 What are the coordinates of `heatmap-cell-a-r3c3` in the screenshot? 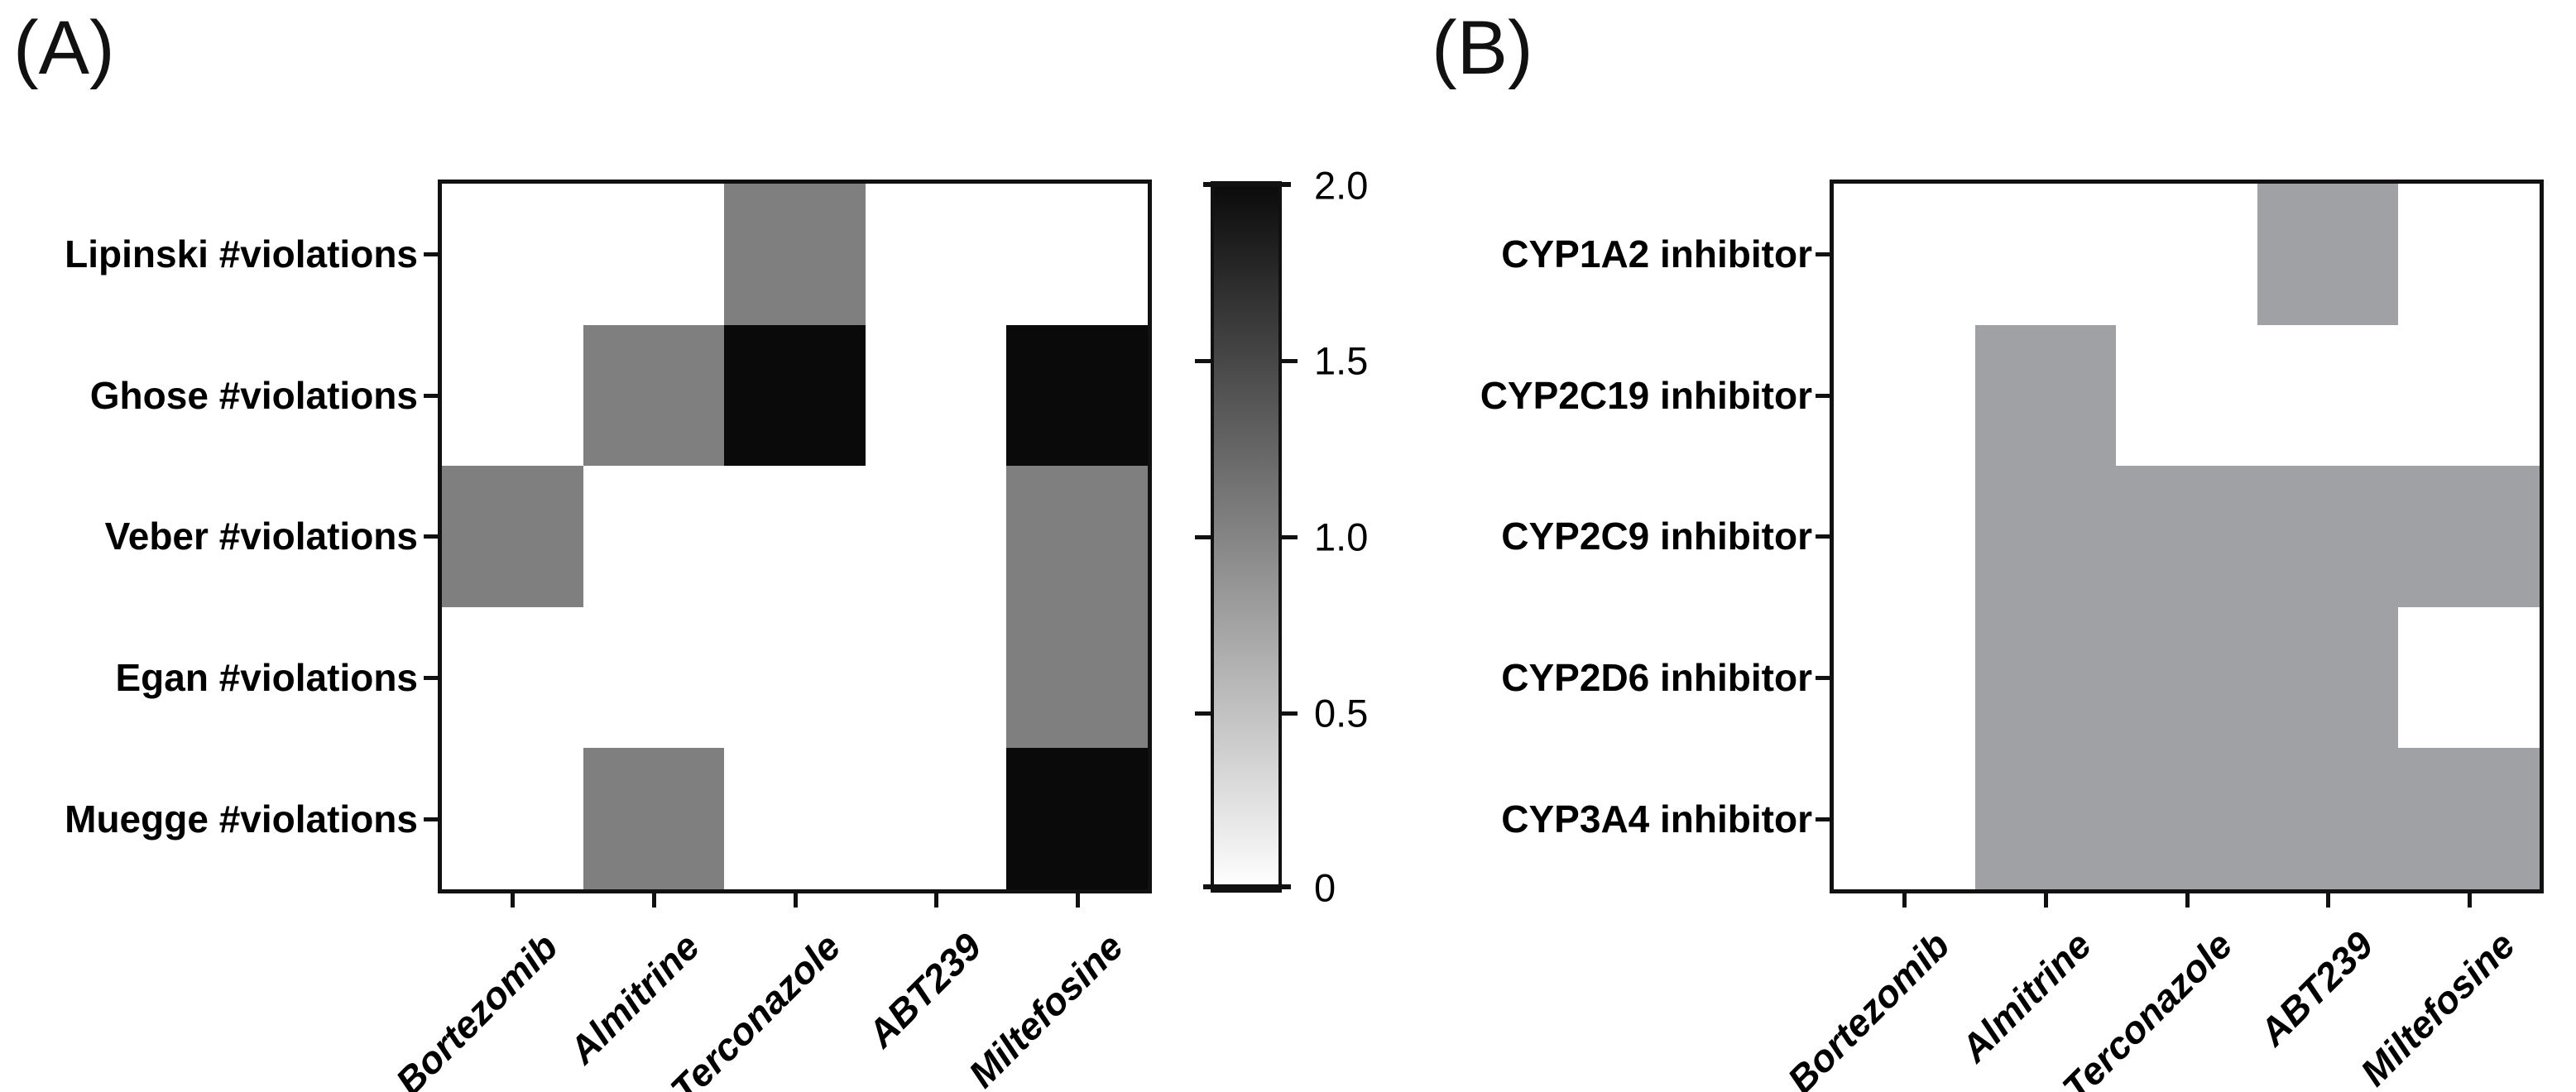 It's located at (936, 677).